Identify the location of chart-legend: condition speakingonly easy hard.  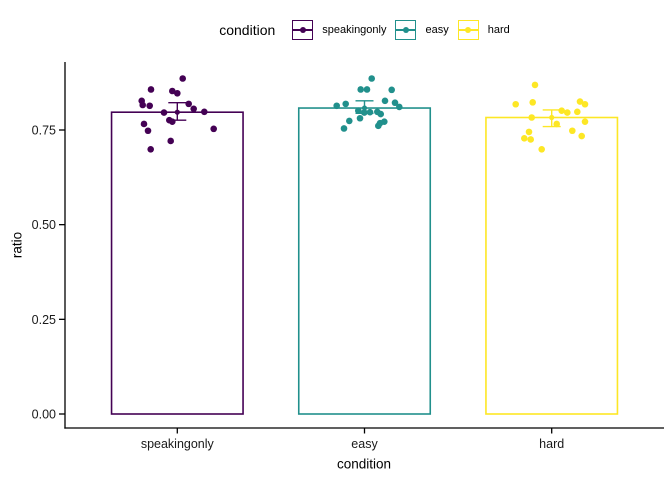
(364, 30).